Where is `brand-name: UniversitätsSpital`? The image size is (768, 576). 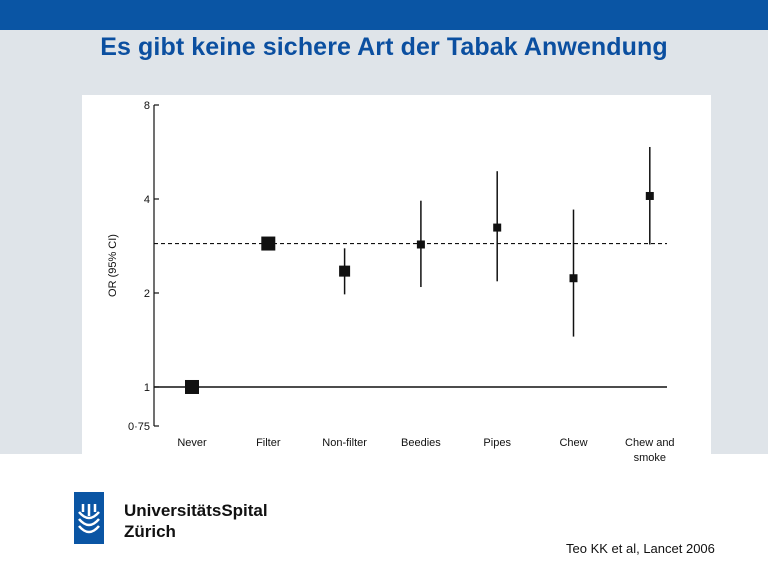 brand-name: UniversitätsSpital is located at coordinates (196, 510).